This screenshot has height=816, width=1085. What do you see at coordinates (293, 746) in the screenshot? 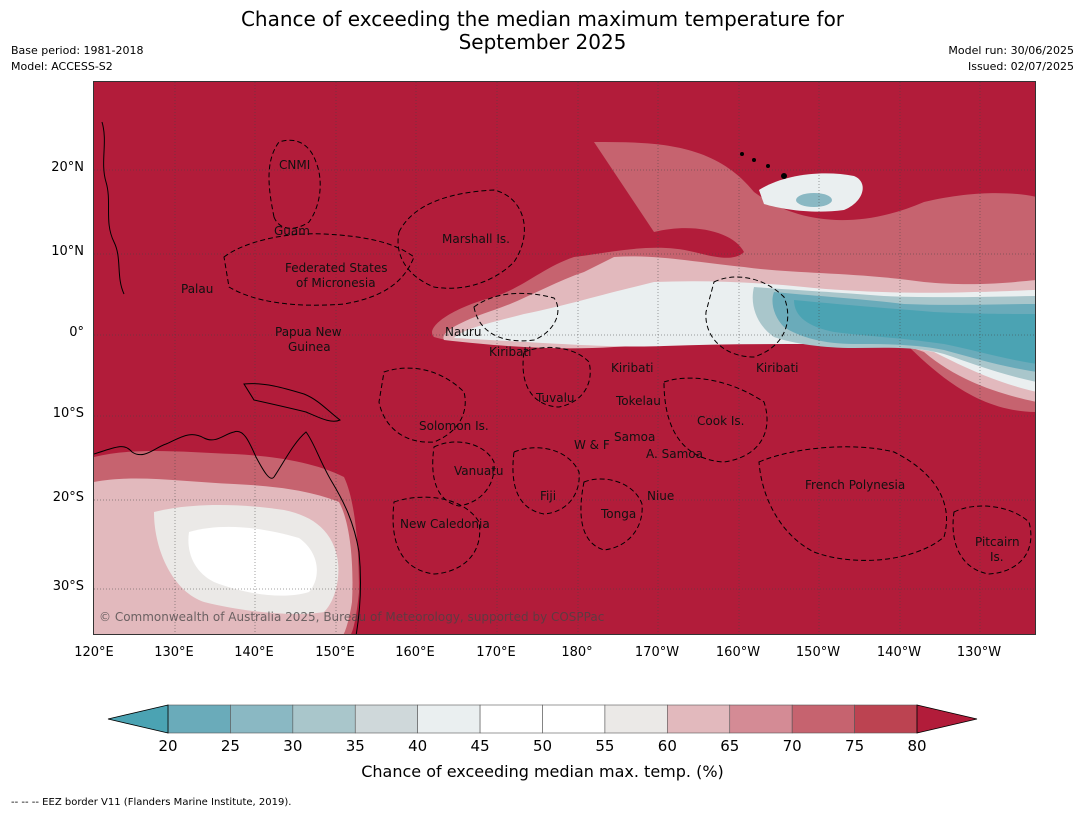
I see `colorbar-tick-label: 30` at bounding box center [293, 746].